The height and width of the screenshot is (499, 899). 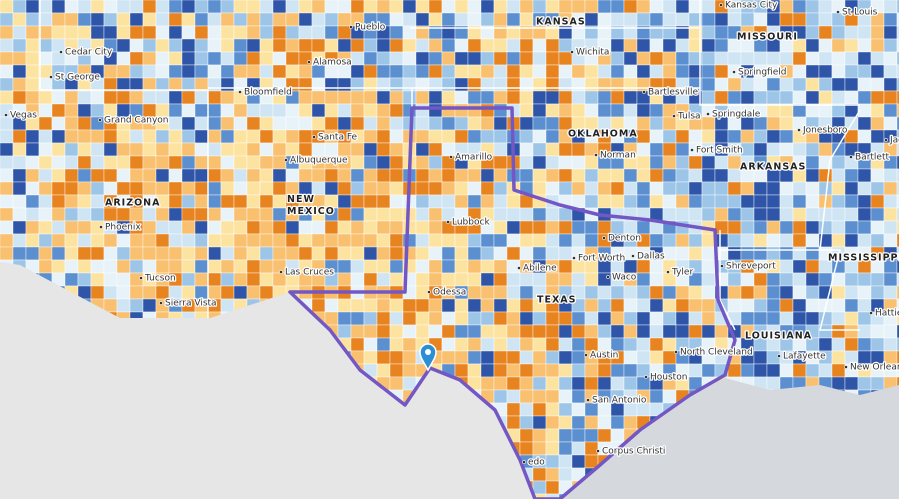 I want to click on map-pin, so click(x=428, y=357).